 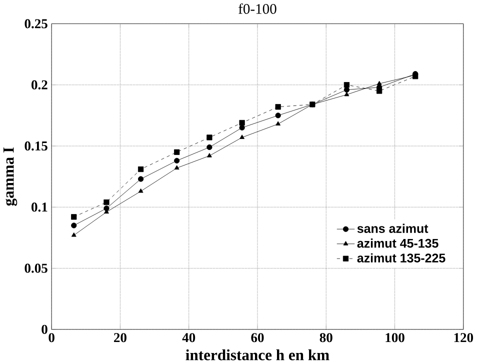 What do you see at coordinates (40, 85) in the screenshot?
I see `y-tick-label: 0.2` at bounding box center [40, 85].